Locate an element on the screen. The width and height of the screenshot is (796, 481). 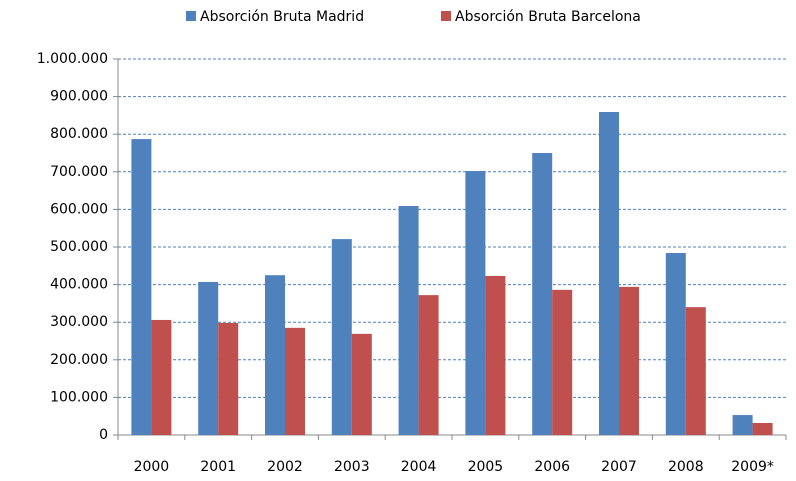
y-tick-label: 100.000 is located at coordinates (79, 397).